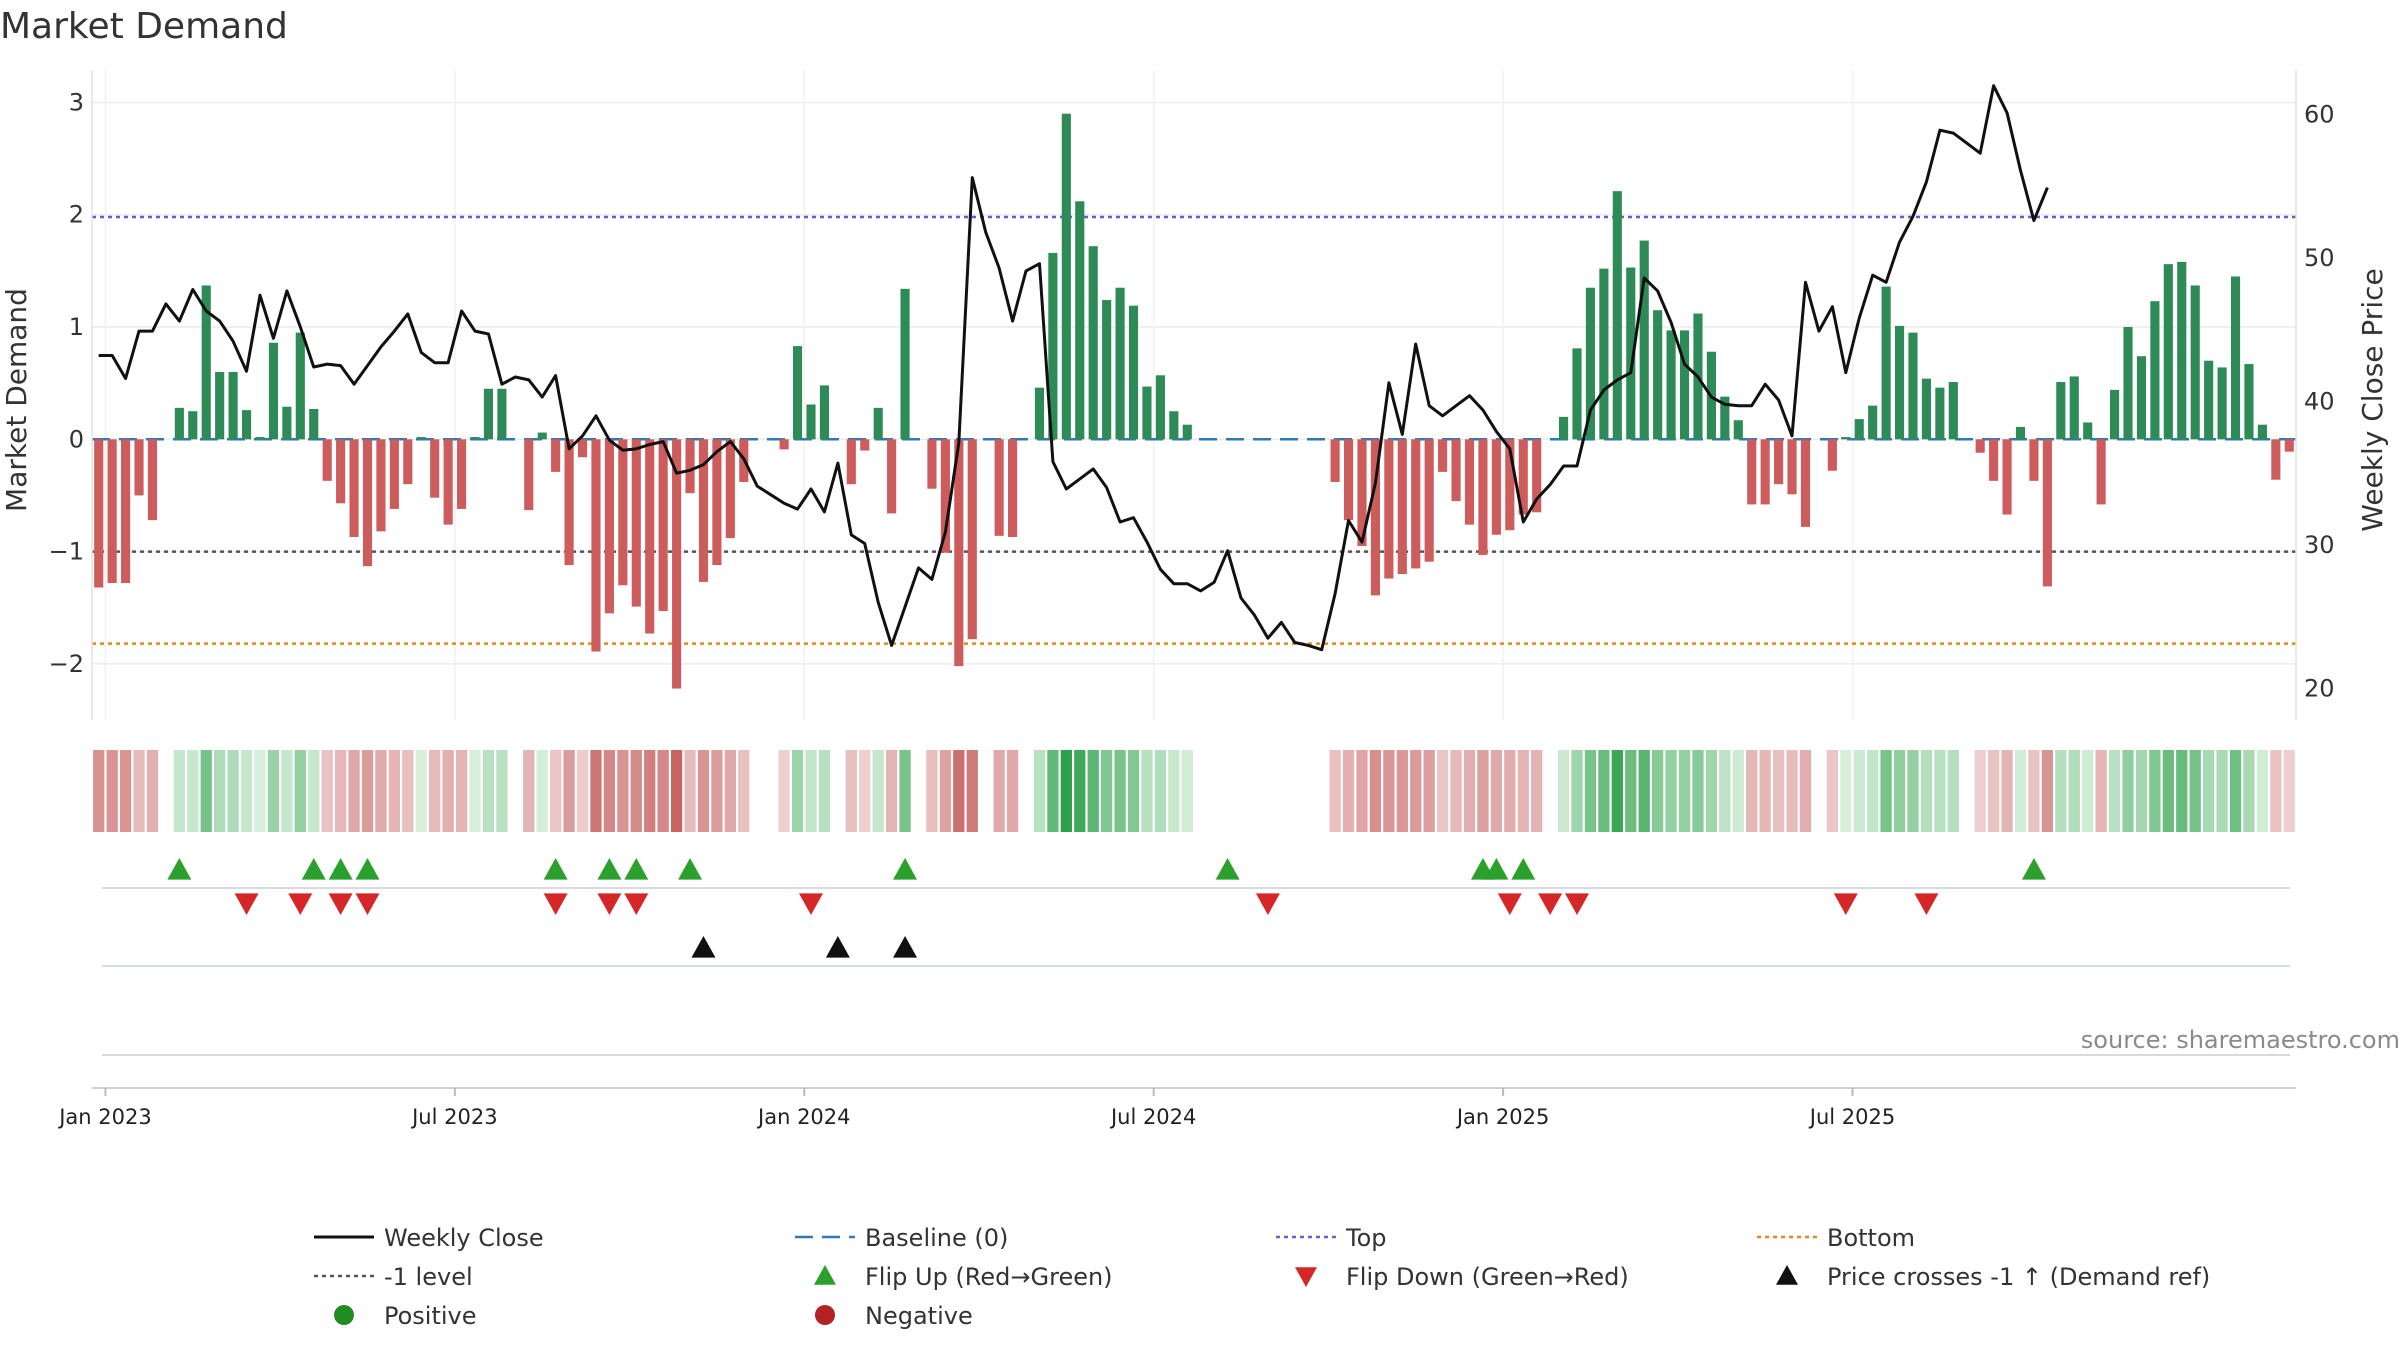  What do you see at coordinates (837, 947) in the screenshot?
I see `price-cross-marker` at bounding box center [837, 947].